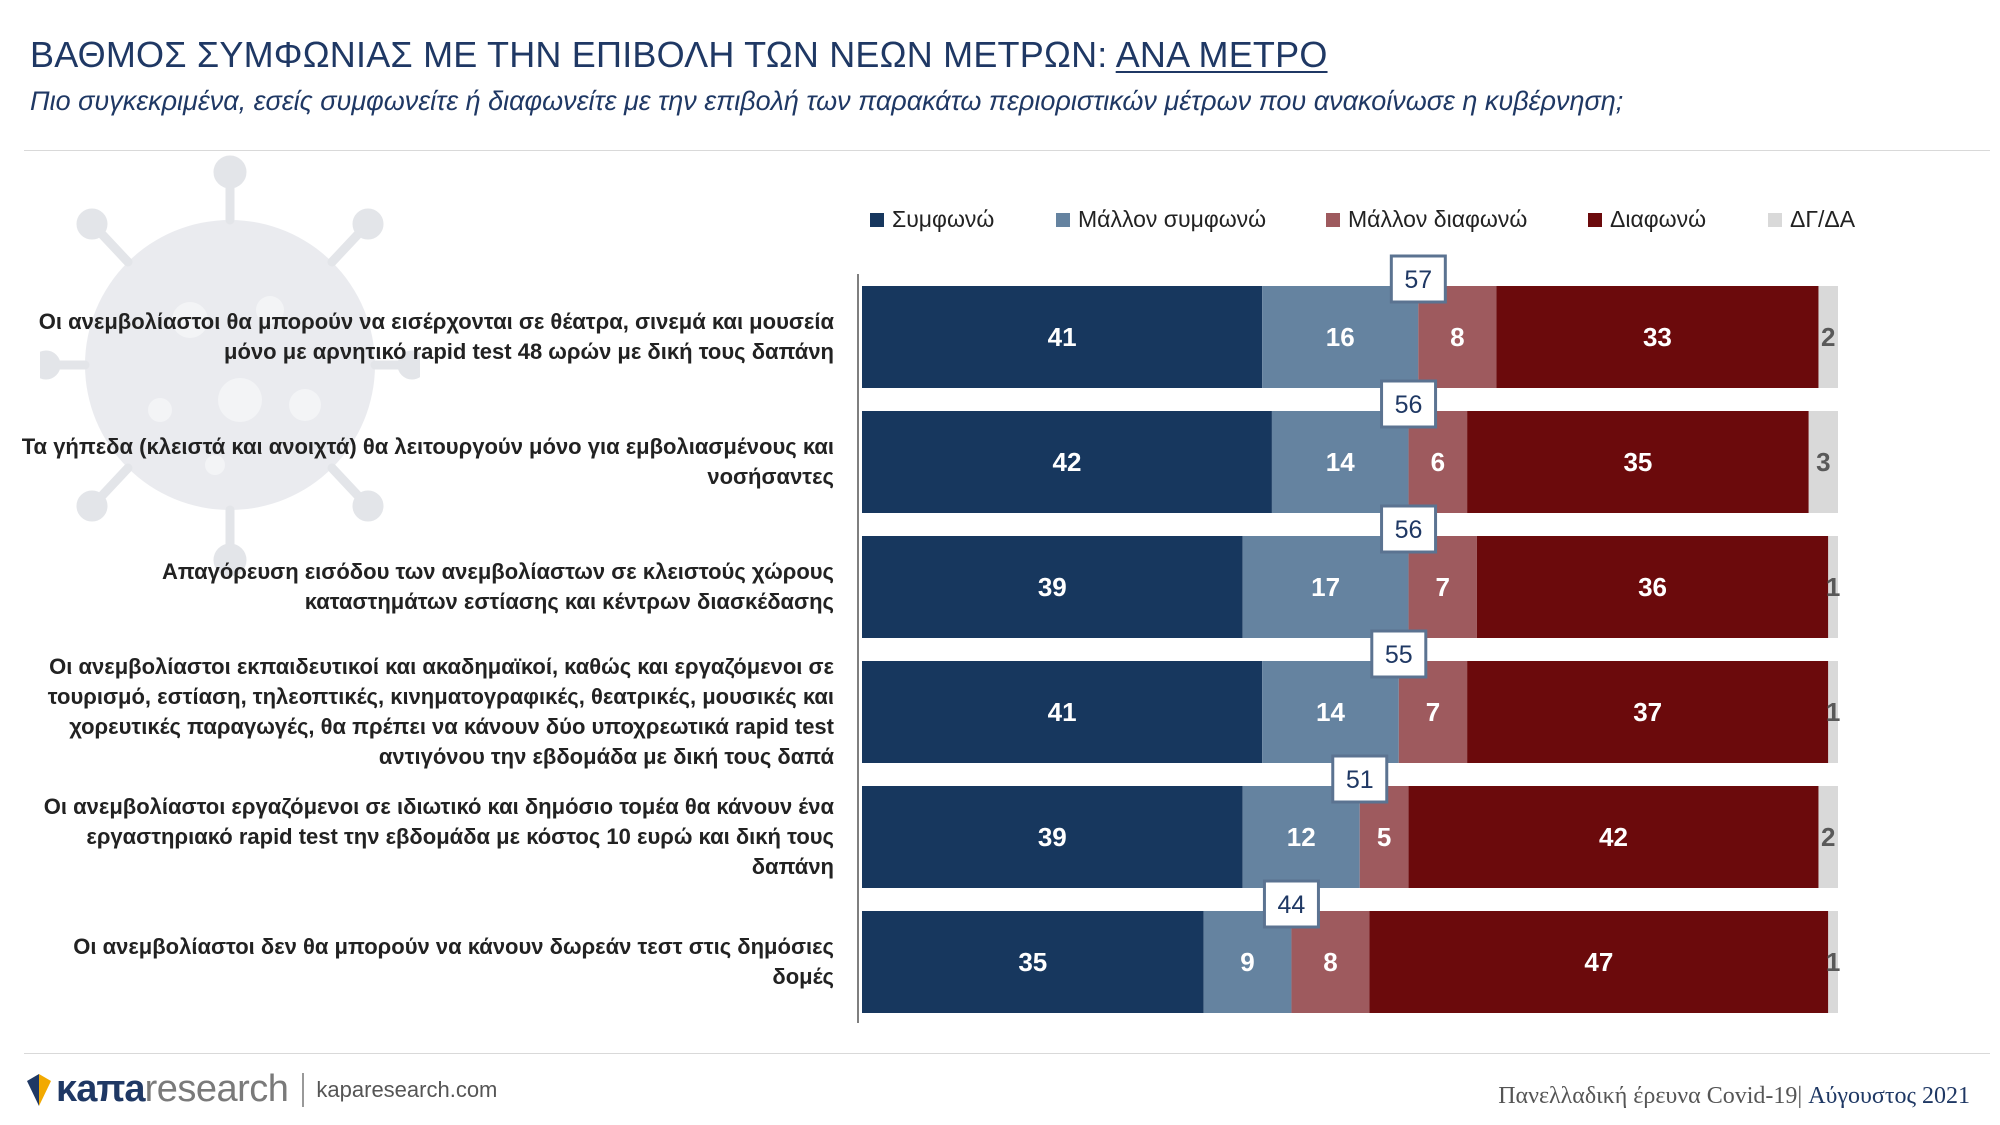 The image size is (2000, 1125). I want to click on legend-swatch-disagree, so click(1595, 219).